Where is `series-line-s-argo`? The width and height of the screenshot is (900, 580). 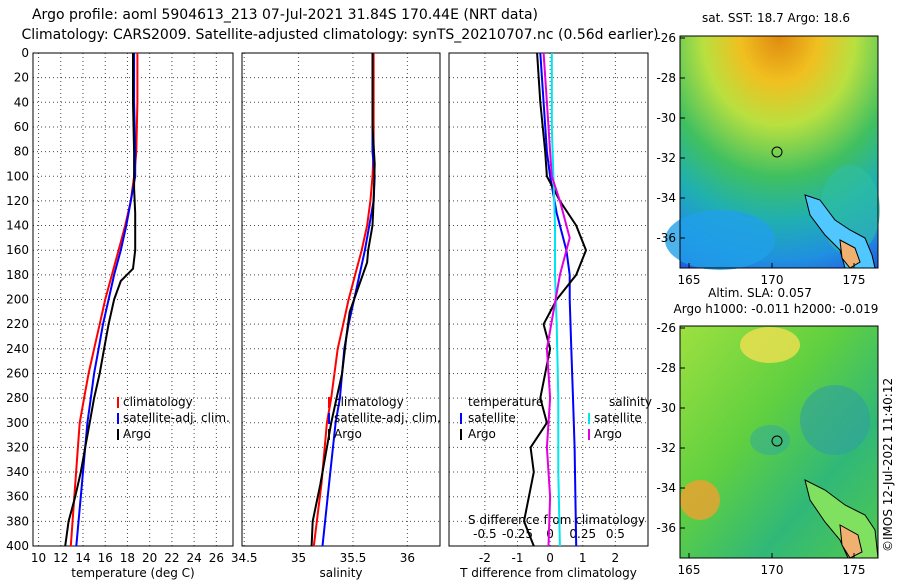 series-line-s-argo is located at coordinates (556, 299).